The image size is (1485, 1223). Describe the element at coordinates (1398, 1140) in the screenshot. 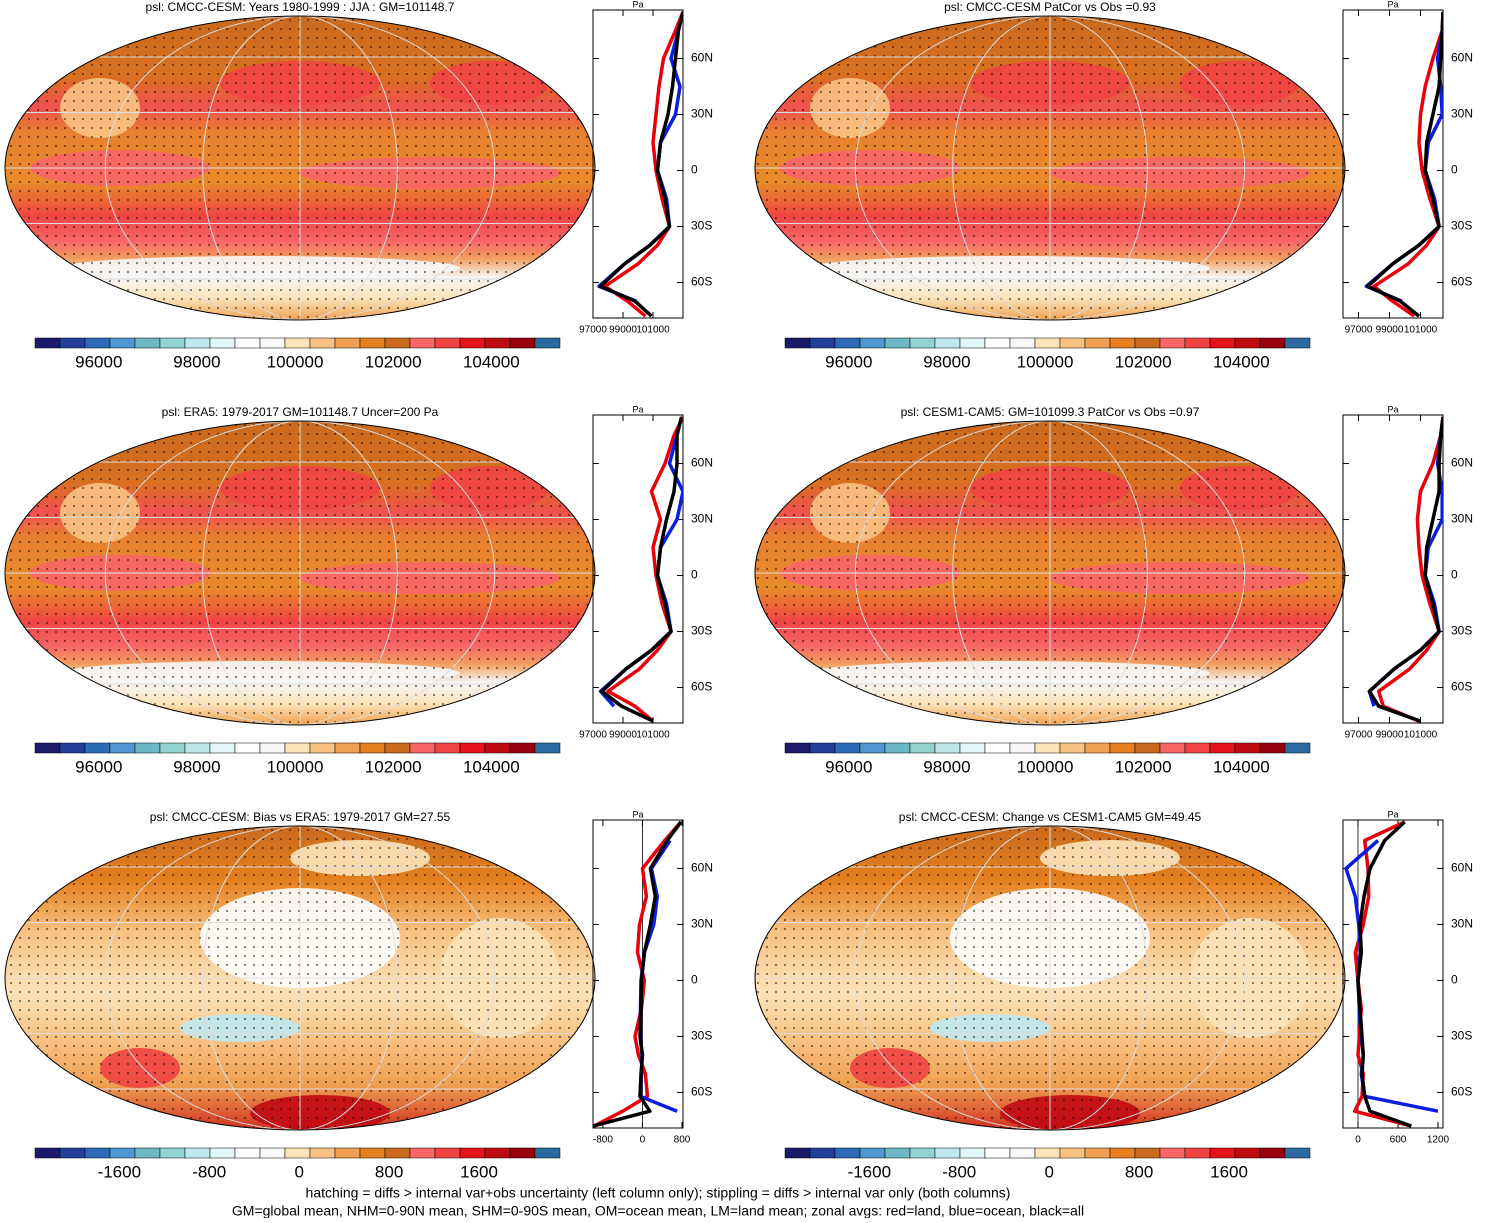

I see `x-tick-label: 600` at that location.